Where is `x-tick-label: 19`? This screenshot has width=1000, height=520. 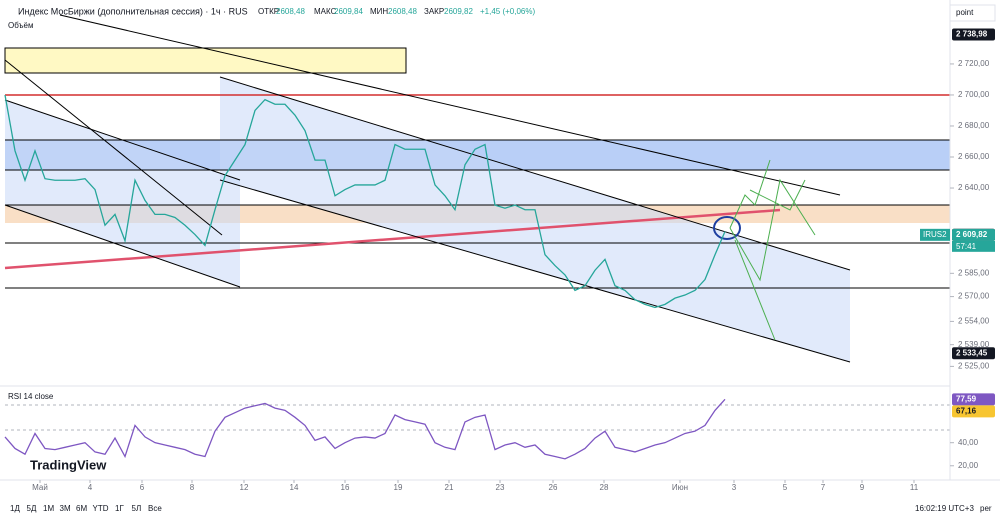 x-tick-label: 19 is located at coordinates (398, 487).